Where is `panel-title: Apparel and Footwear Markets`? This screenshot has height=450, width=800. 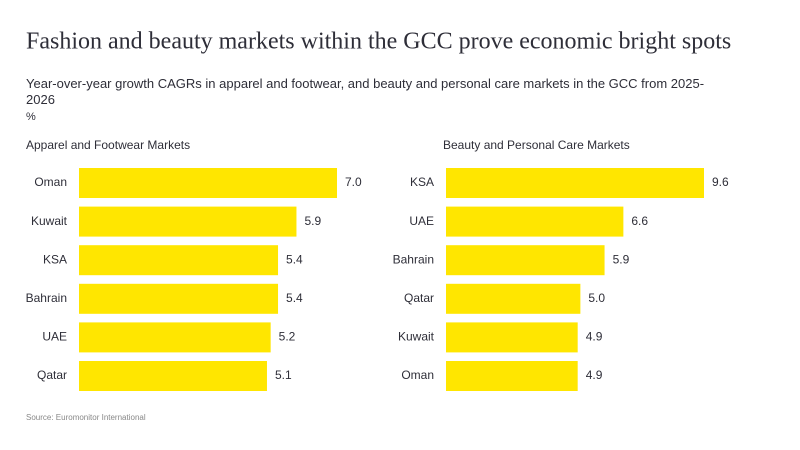
panel-title: Apparel and Footwear Markets is located at coordinates (108, 145).